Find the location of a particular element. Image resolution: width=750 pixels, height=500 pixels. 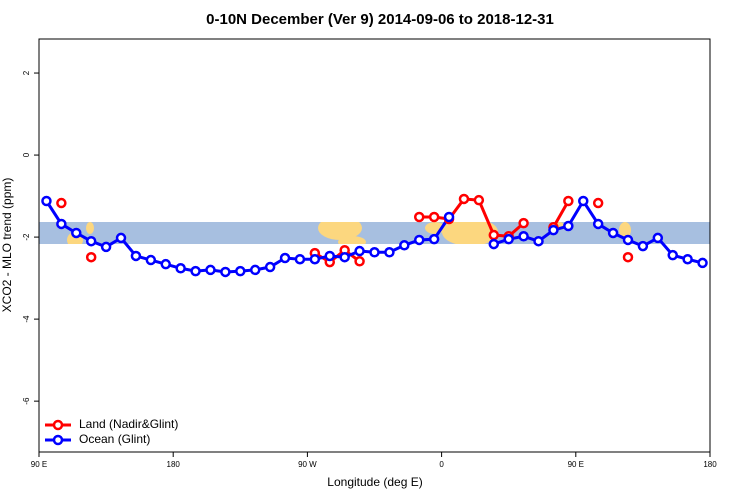

y-axis-label: XCO2 - MLO trend (ppm) is located at coordinates (7, 245).